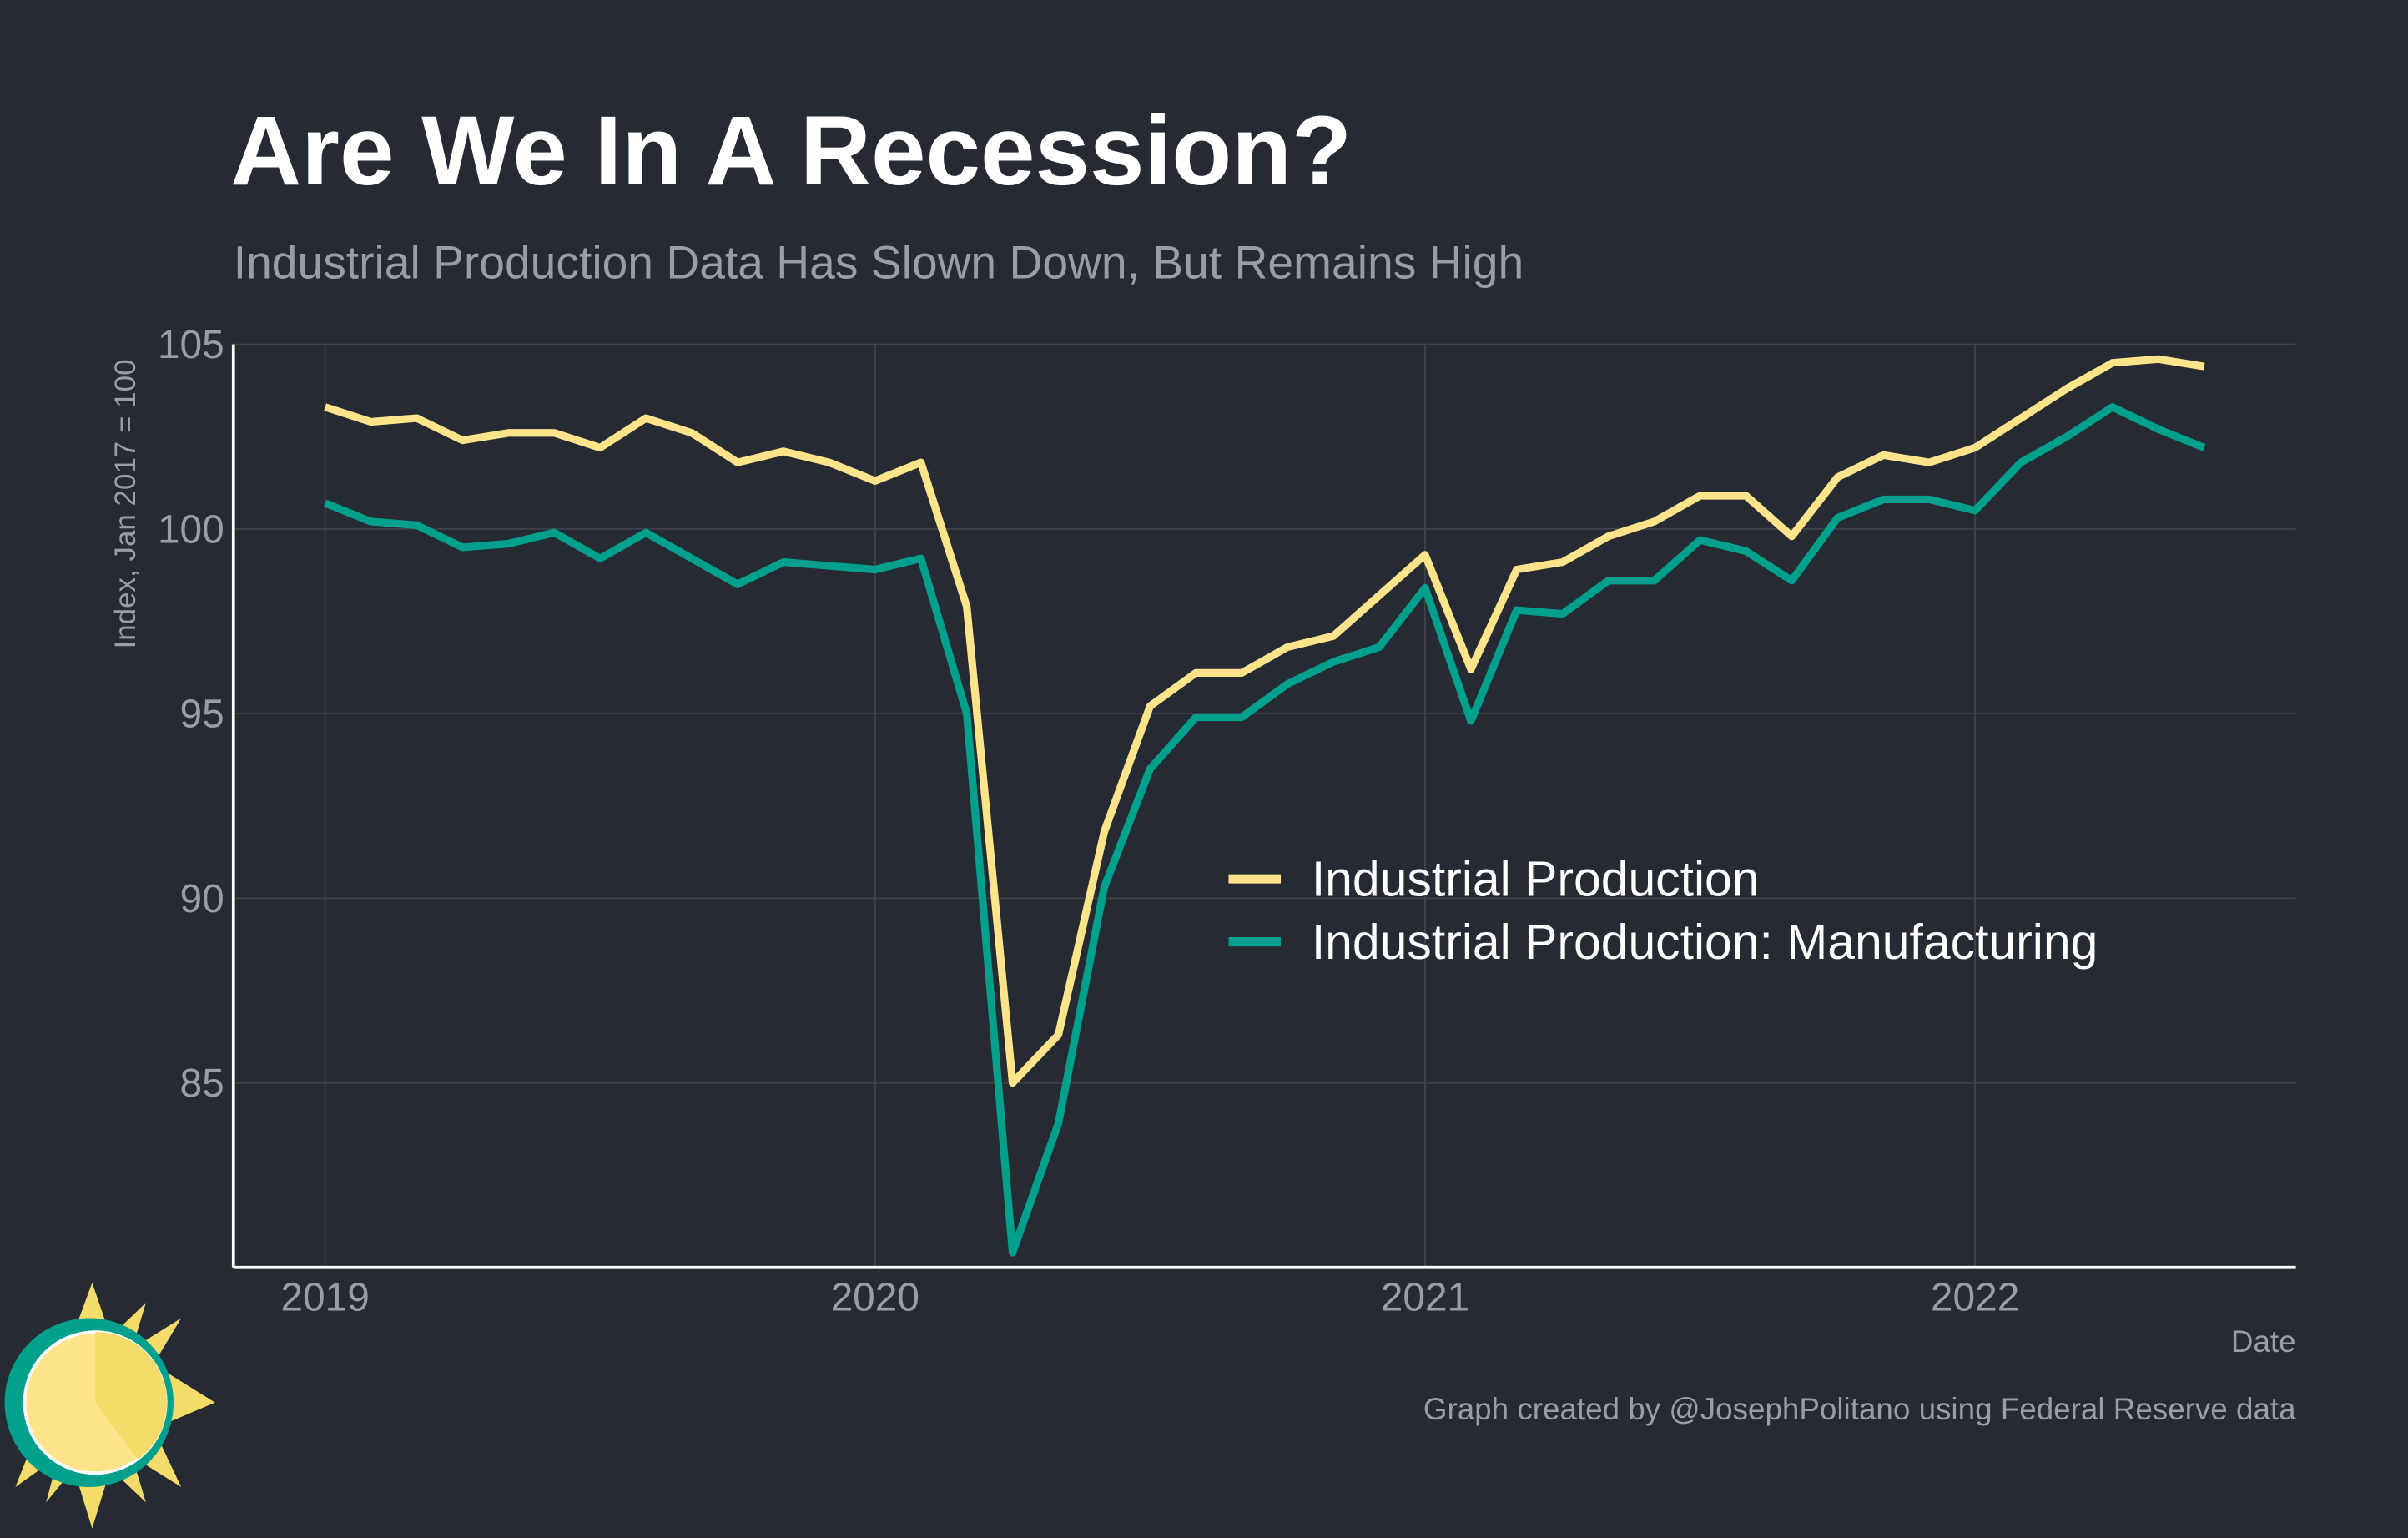 The image size is (2408, 1538). Describe the element at coordinates (1975, 1297) in the screenshot. I see `x-tick-label: 2022` at that location.